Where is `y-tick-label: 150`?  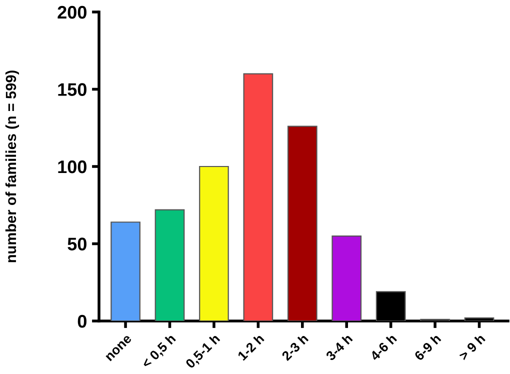
y-tick-label: 150 is located at coordinates (72, 89).